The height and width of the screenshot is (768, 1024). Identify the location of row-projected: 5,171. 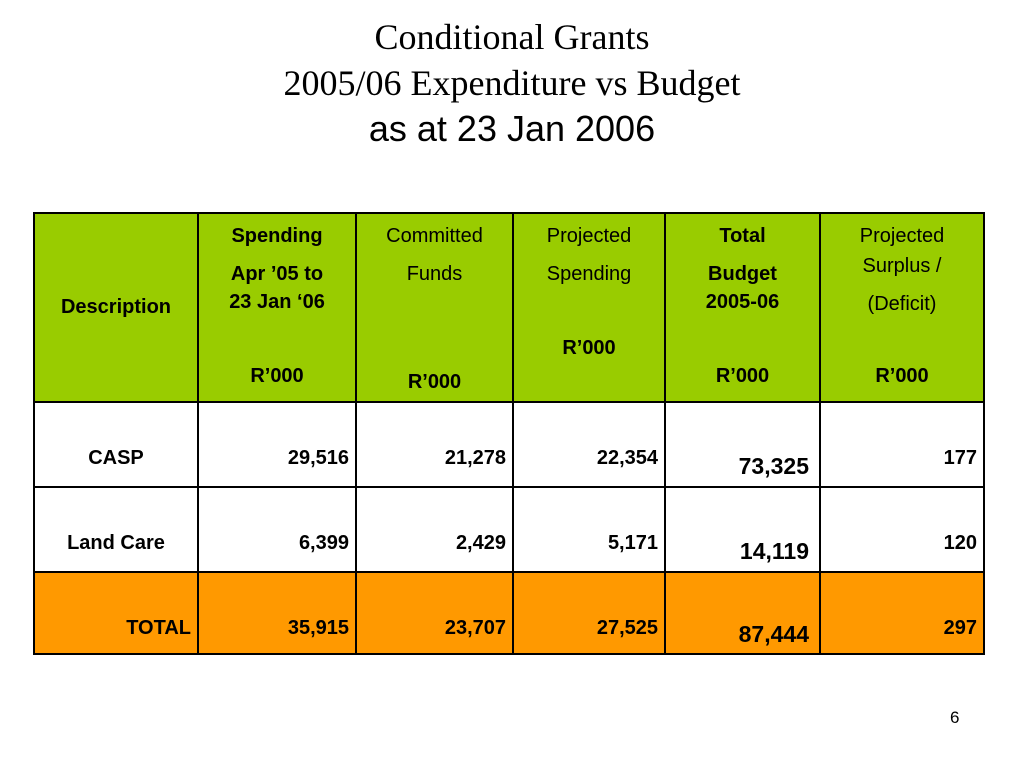
(589, 529).